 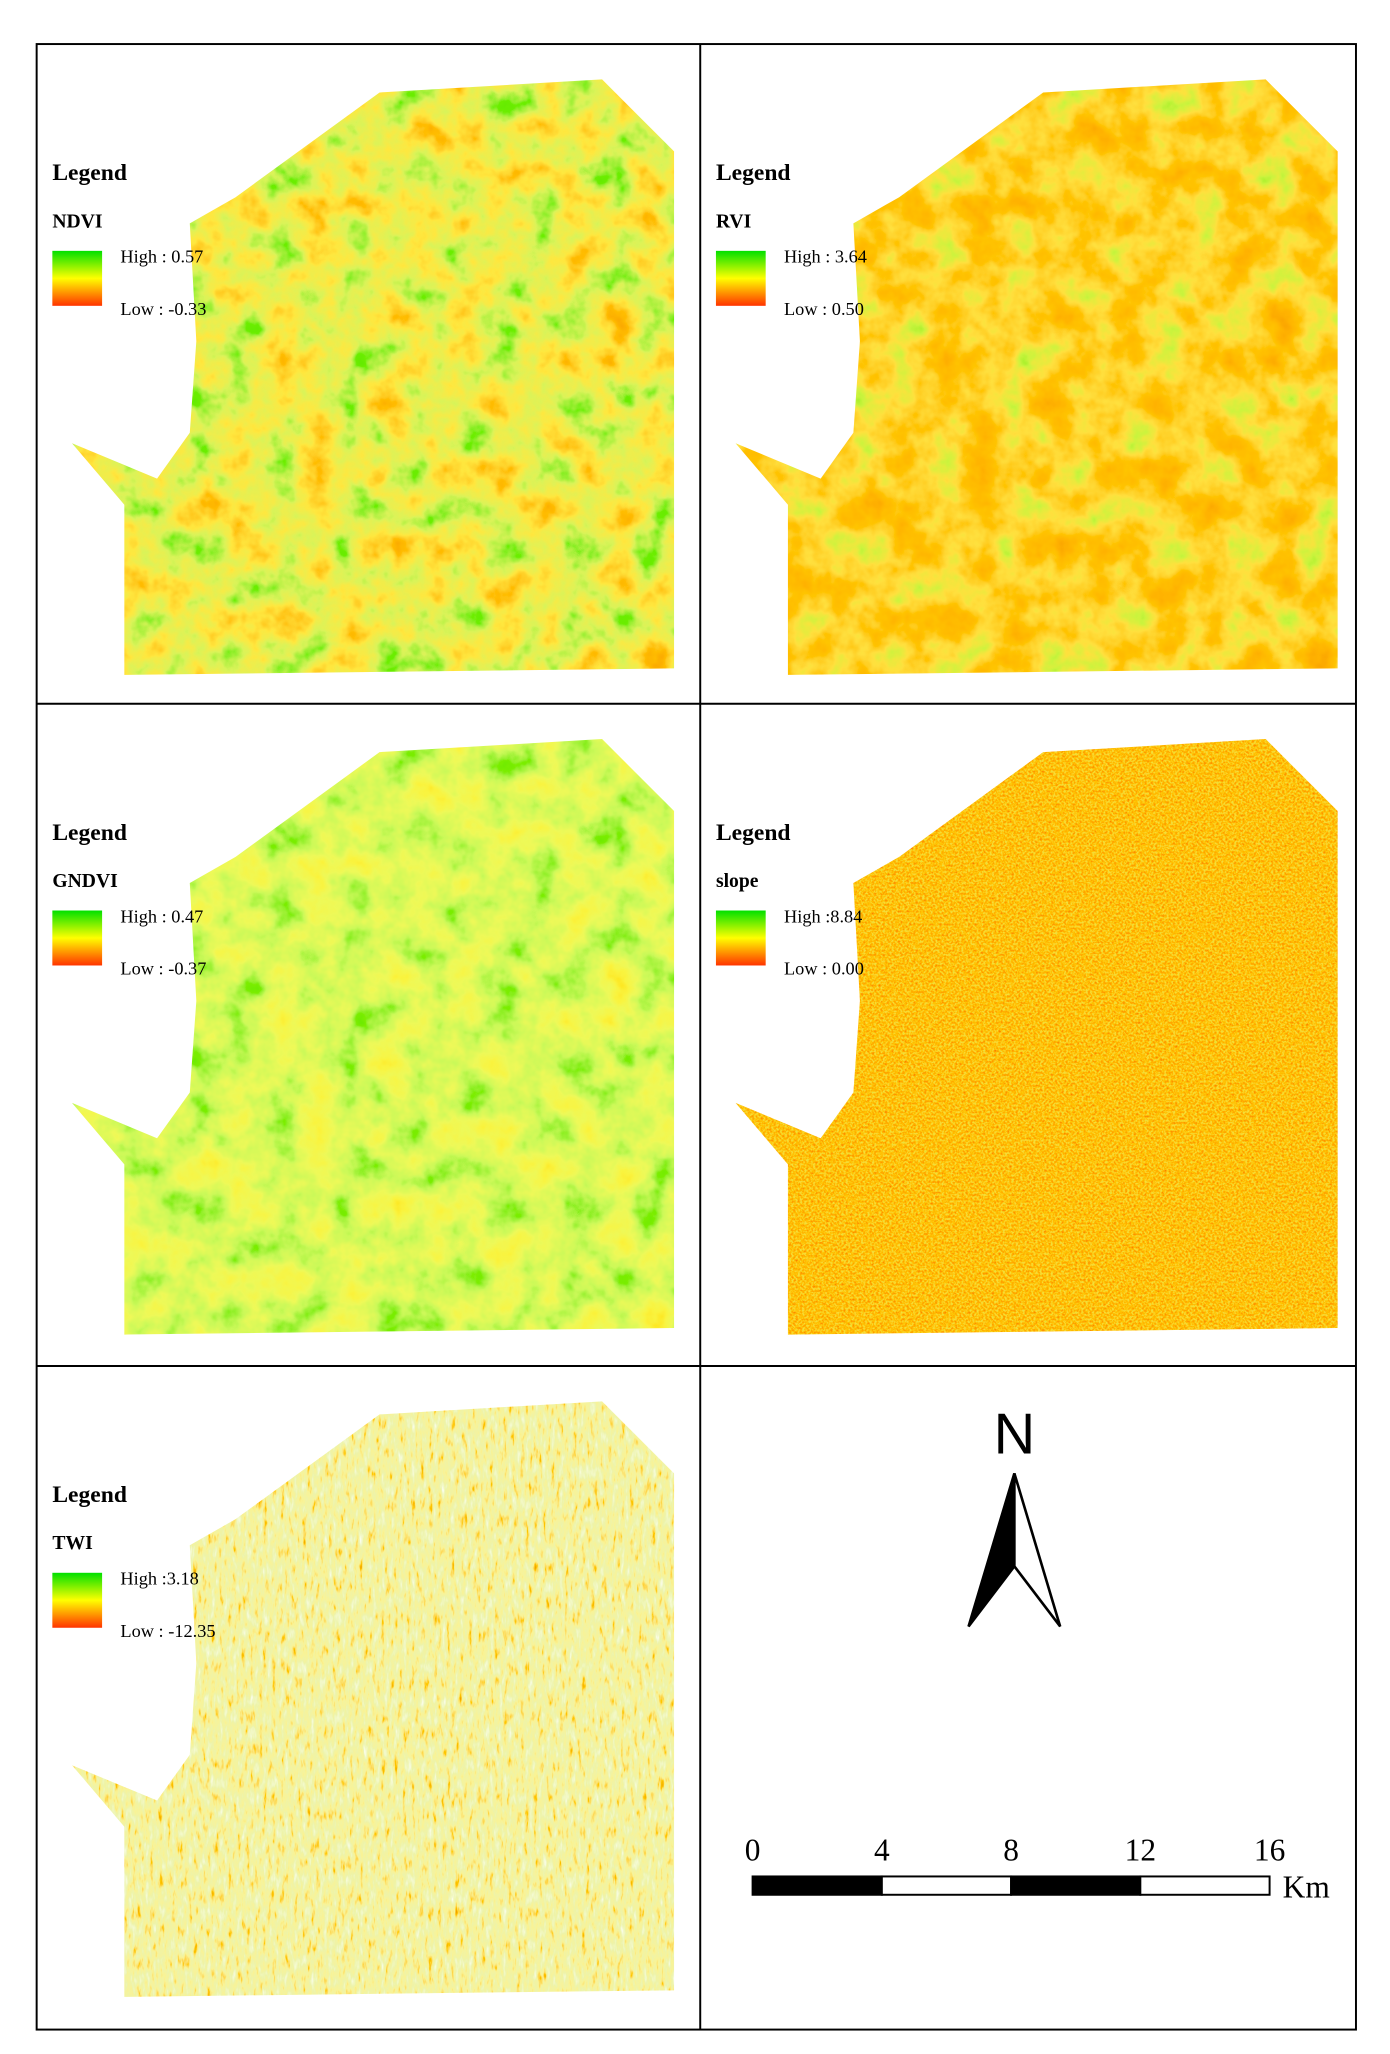 What do you see at coordinates (161, 257) in the screenshot?
I see `legend-high: High : 0.57` at bounding box center [161, 257].